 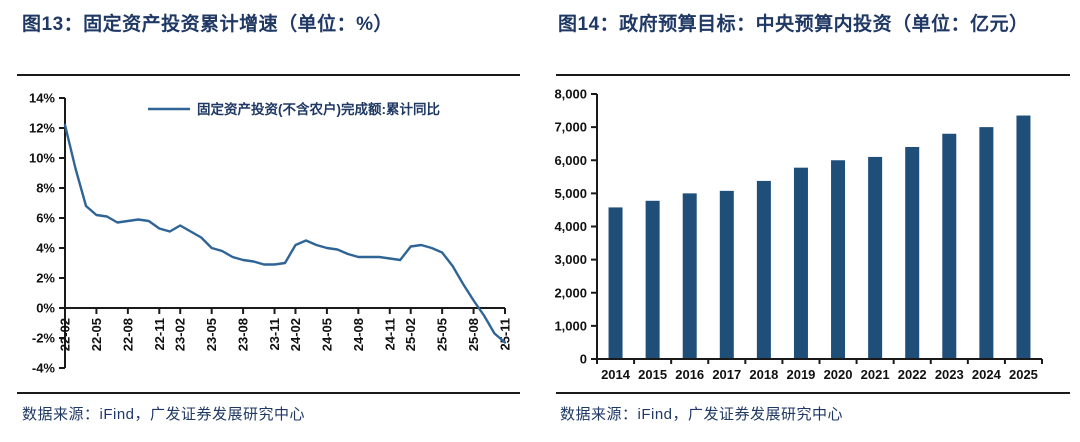 I want to click on y-axis-label: 7,000, so click(x=570, y=127).